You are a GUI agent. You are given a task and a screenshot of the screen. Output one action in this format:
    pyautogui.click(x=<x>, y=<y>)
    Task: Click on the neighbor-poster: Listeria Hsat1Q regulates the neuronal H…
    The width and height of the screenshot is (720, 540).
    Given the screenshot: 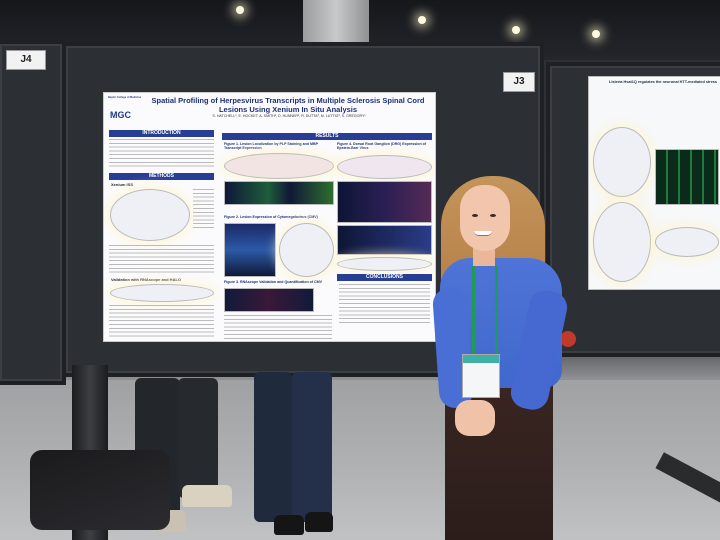 What is the action you would take?
    pyautogui.click(x=654, y=183)
    